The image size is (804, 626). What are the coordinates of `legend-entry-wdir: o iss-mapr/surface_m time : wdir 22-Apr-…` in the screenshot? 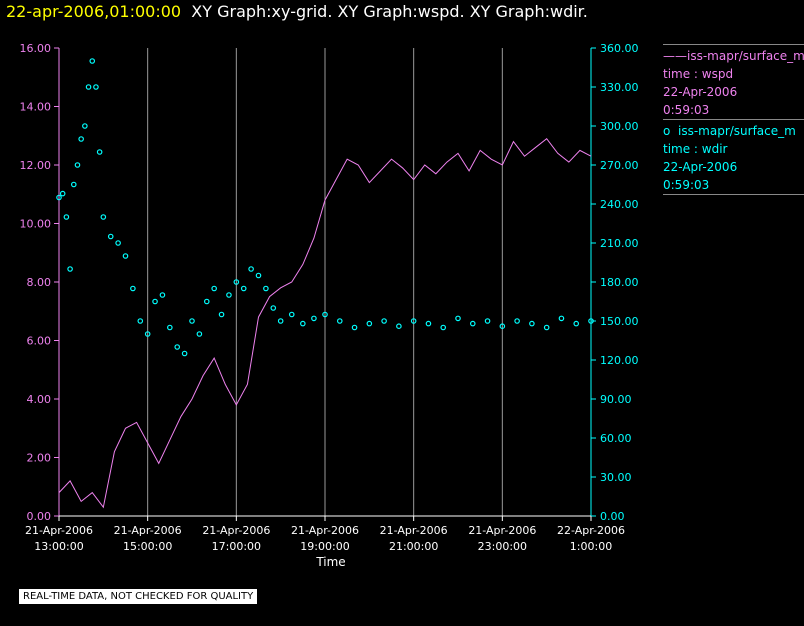 It's located at (733, 156).